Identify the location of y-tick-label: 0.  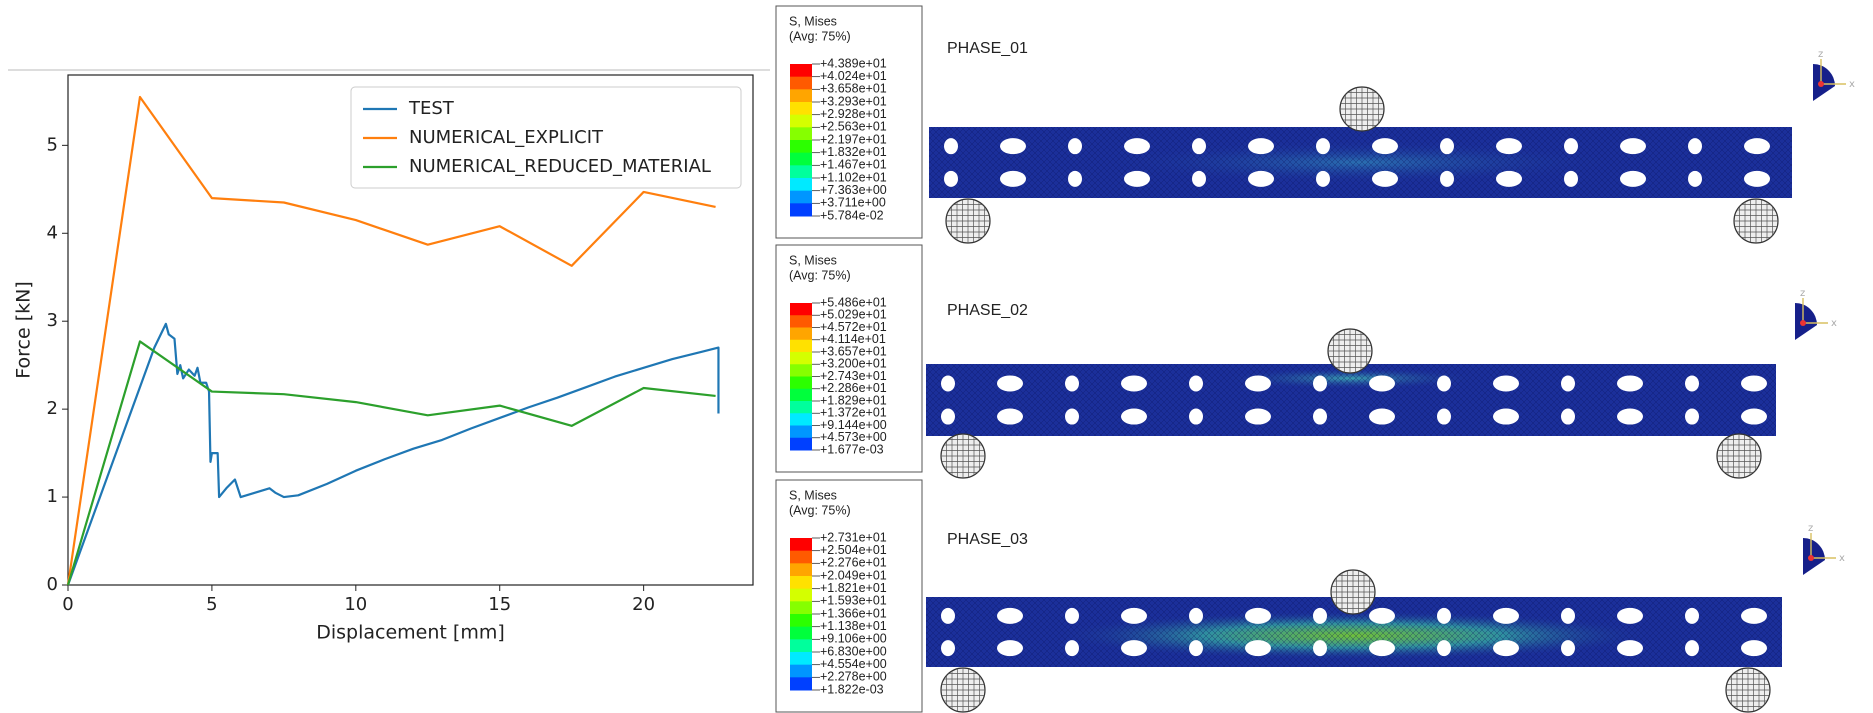
(52, 584).